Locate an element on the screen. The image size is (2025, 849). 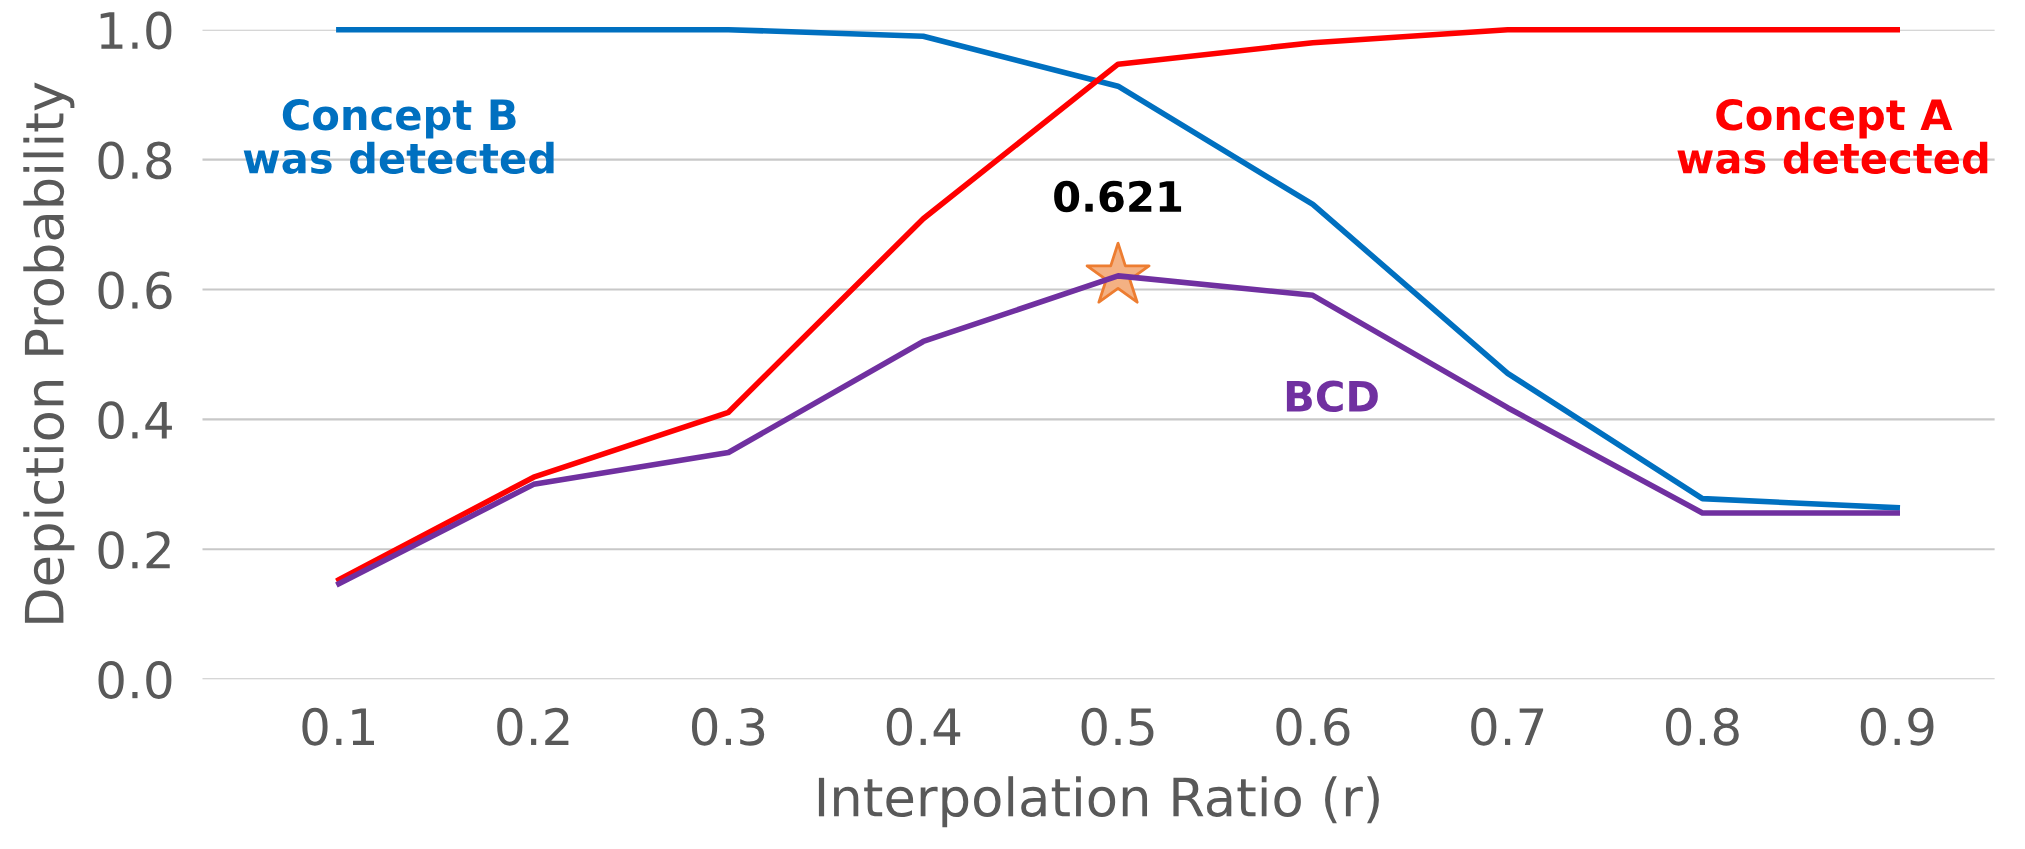
annotation: 0.621 is located at coordinates (1118, 196).